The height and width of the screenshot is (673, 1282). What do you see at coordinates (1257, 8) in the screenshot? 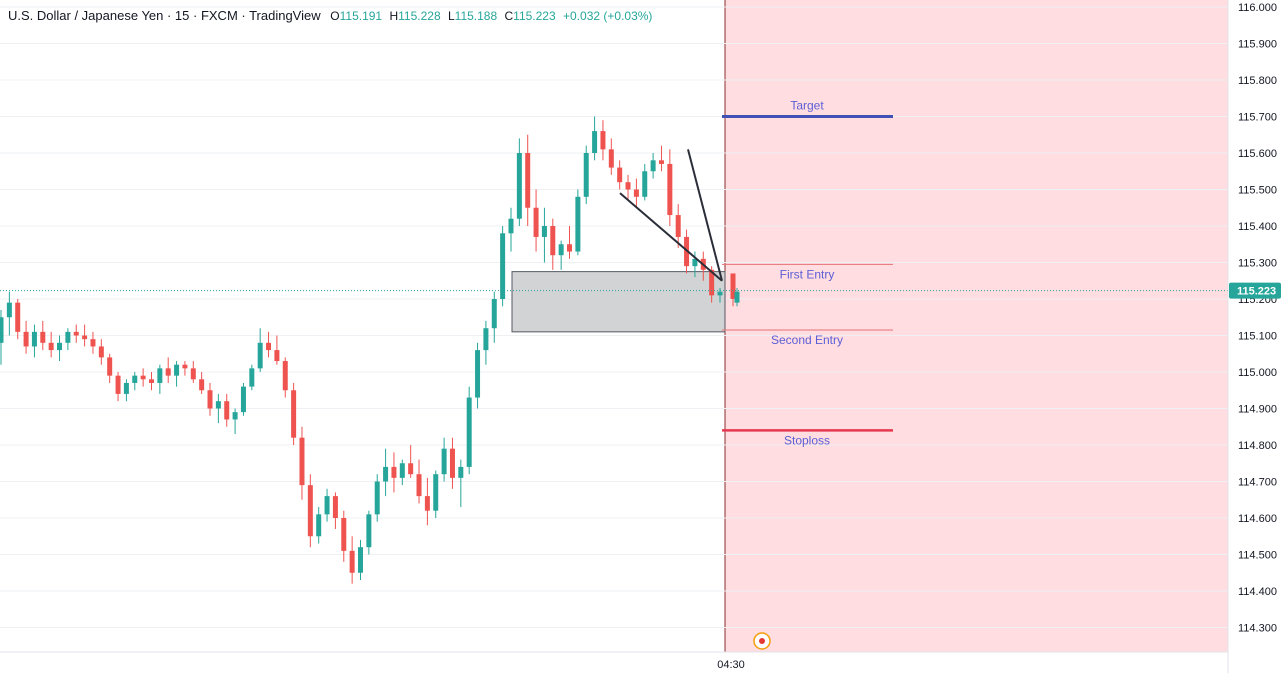
I see `price-tick-label: 116.000` at bounding box center [1257, 8].